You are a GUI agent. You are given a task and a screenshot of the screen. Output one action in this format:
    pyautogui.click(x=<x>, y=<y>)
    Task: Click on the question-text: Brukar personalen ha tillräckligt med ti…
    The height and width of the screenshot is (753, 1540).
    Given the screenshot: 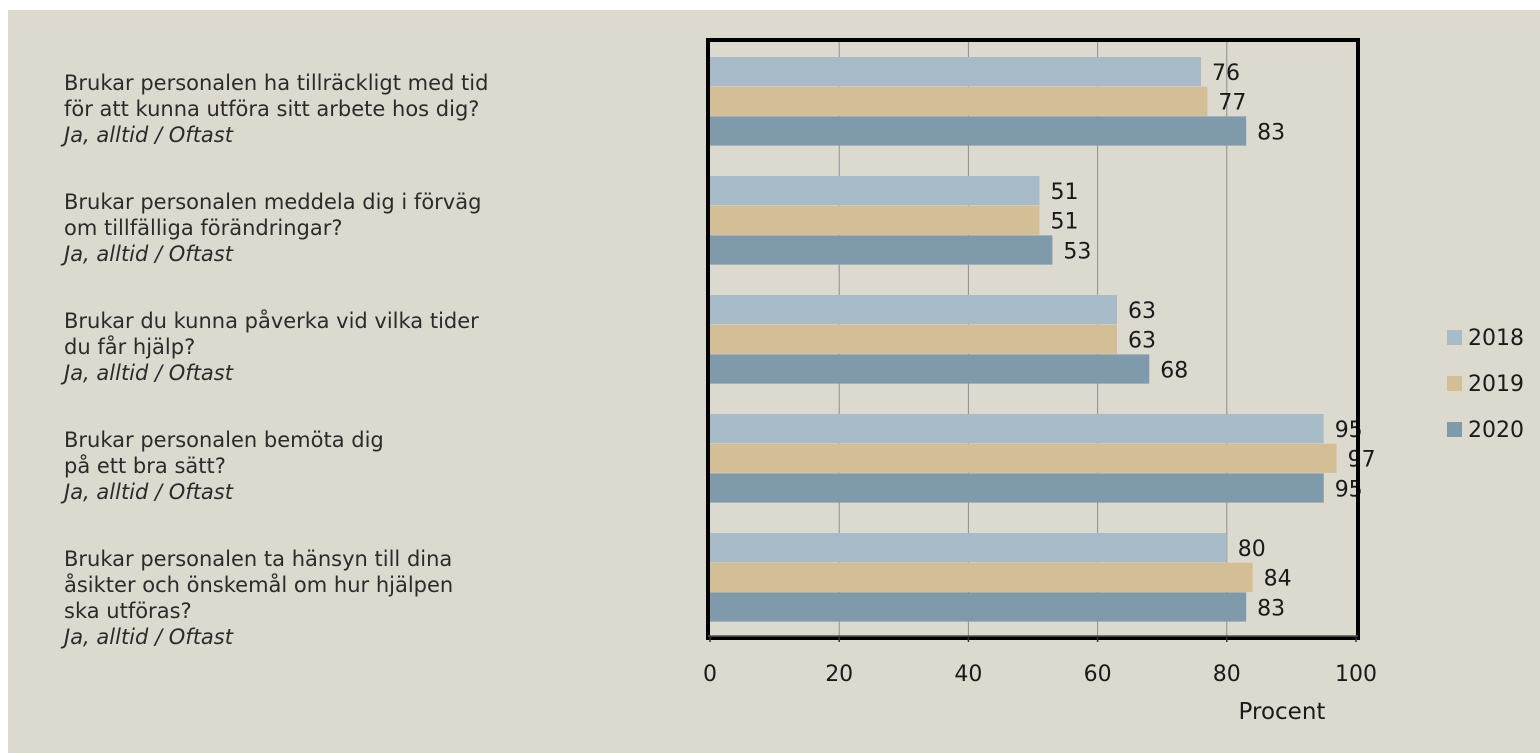 What is the action you would take?
    pyautogui.click(x=276, y=96)
    